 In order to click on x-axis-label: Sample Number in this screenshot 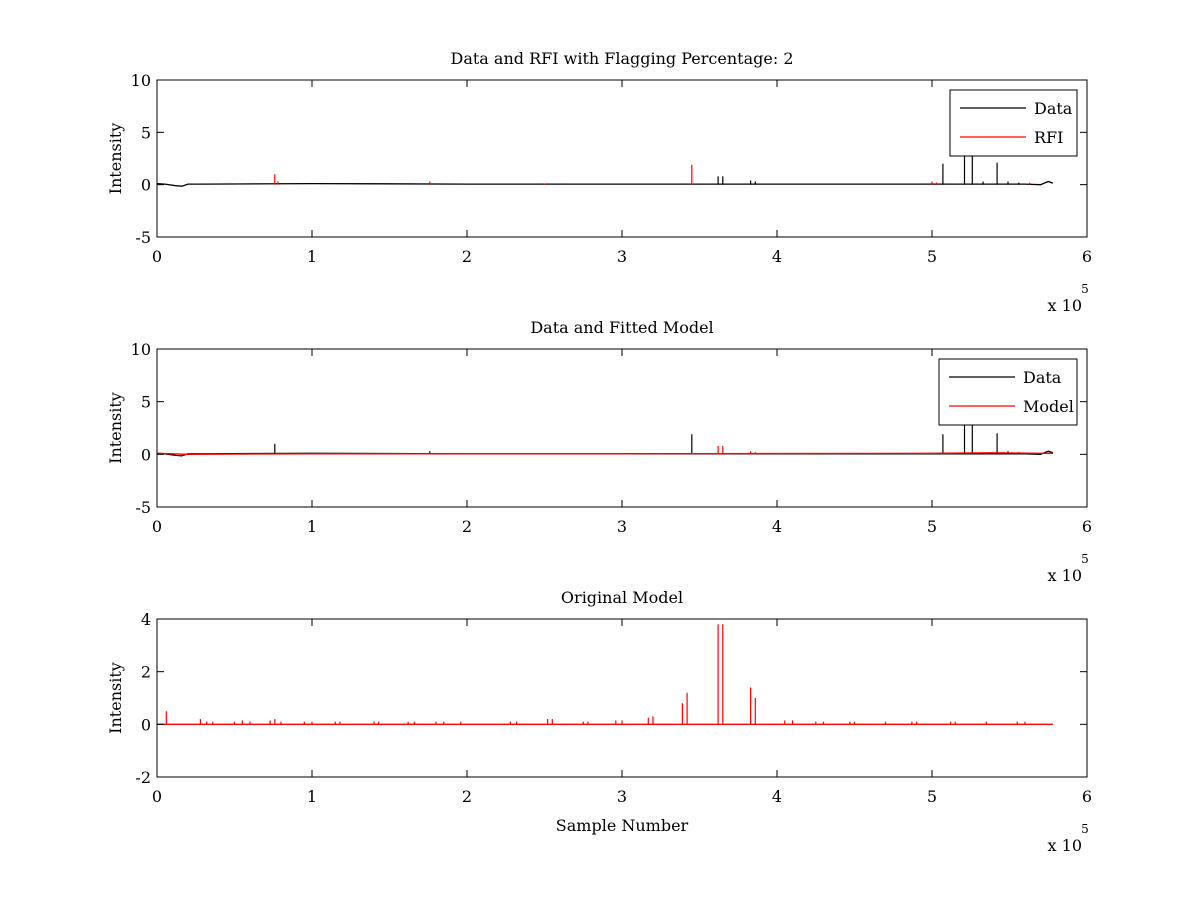, I will do `click(622, 825)`.